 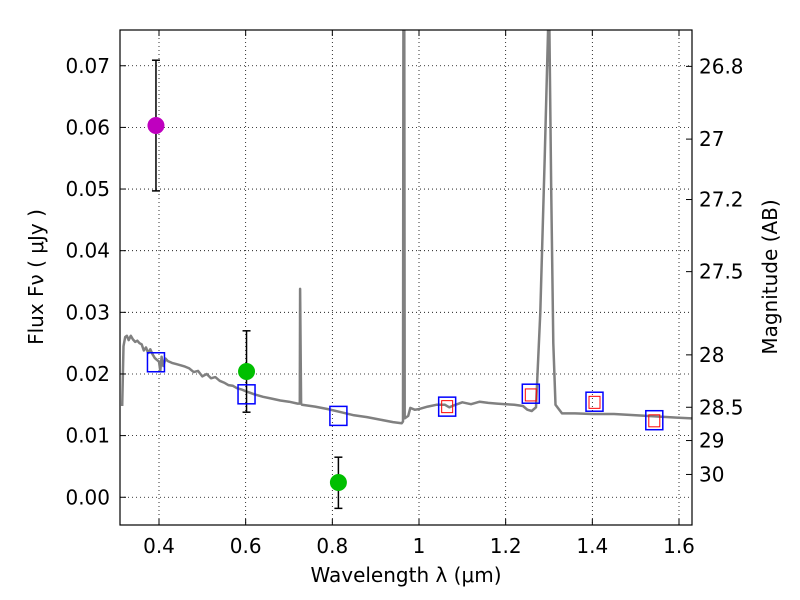 What do you see at coordinates (711, 355) in the screenshot?
I see `y2-tick-label: 28` at bounding box center [711, 355].